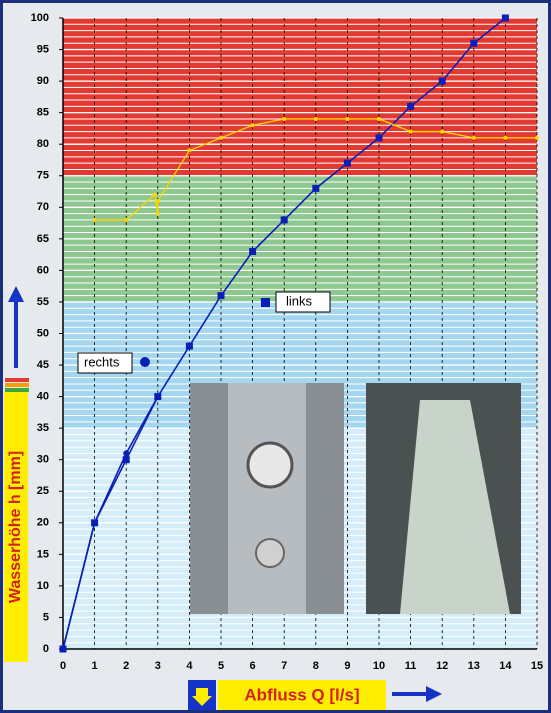 The height and width of the screenshot is (713, 551). Describe the element at coordinates (43, 81) in the screenshot. I see `y-tick-label: 90` at that location.